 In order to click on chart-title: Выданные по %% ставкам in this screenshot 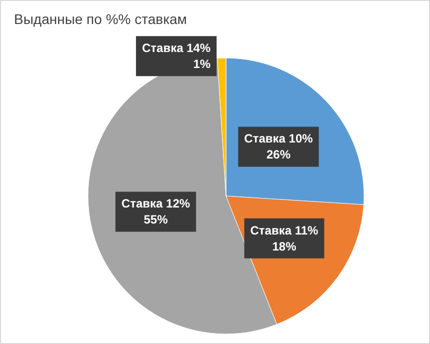, I will do `click(100, 19)`.